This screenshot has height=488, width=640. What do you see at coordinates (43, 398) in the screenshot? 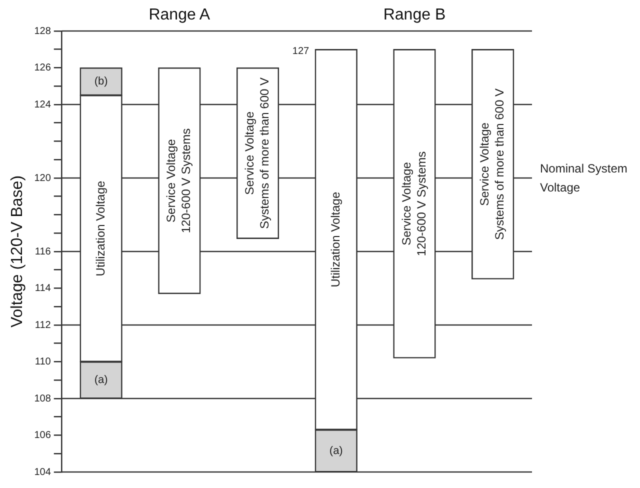
I see `y-tick-label: 108` at bounding box center [43, 398].